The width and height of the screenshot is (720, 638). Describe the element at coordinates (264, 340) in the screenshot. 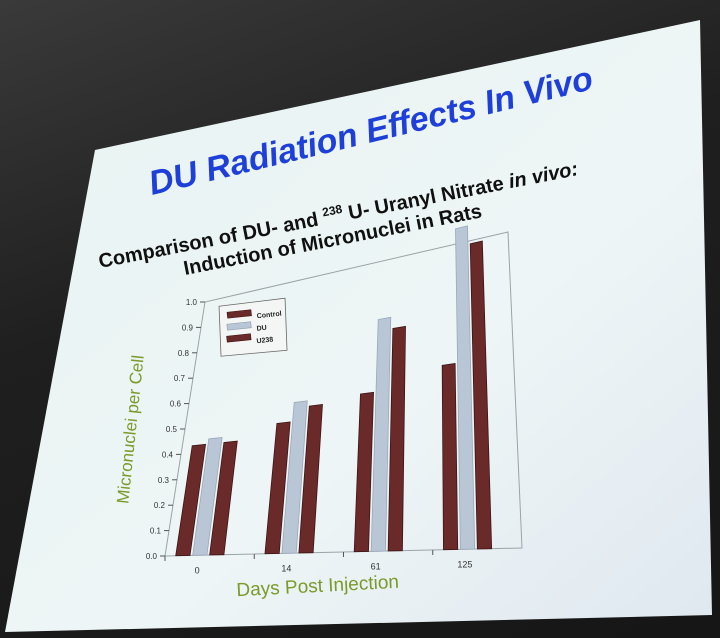

I see `legend-label: U238` at that location.